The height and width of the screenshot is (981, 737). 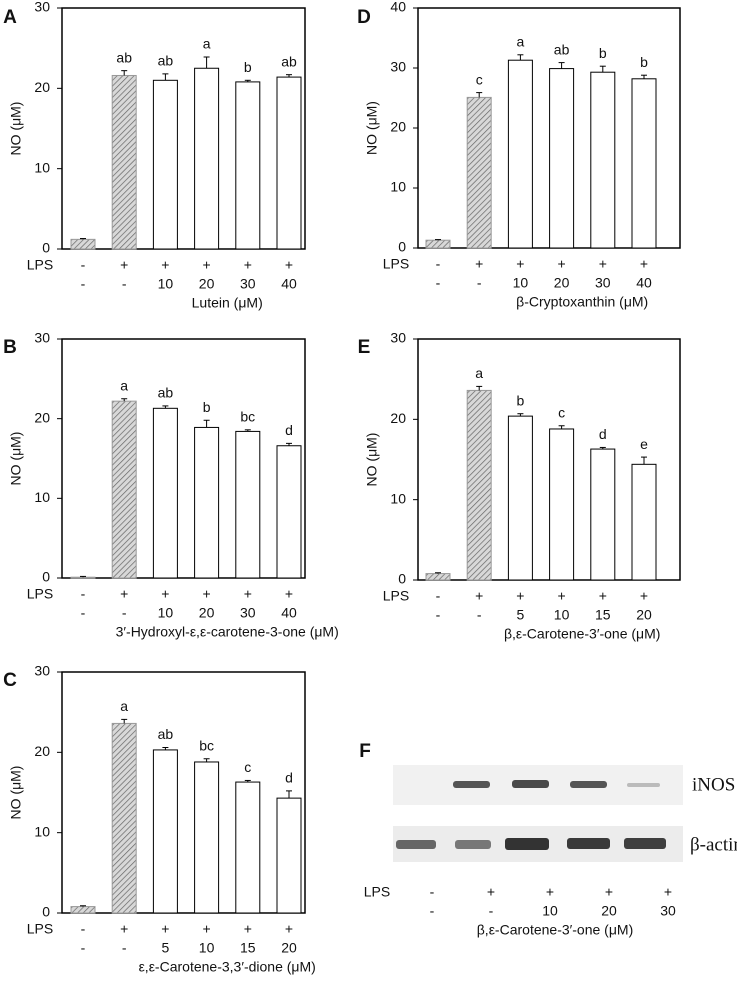 I want to click on panel-label: B, so click(x=10, y=347).